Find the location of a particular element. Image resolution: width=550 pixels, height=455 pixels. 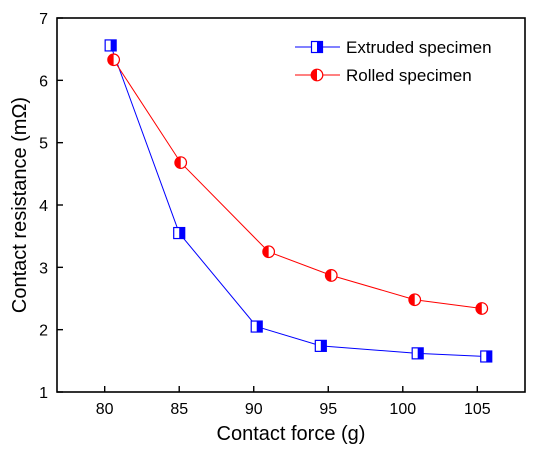

legend-item-extruded: Extruded specimen is located at coordinates (393, 47).